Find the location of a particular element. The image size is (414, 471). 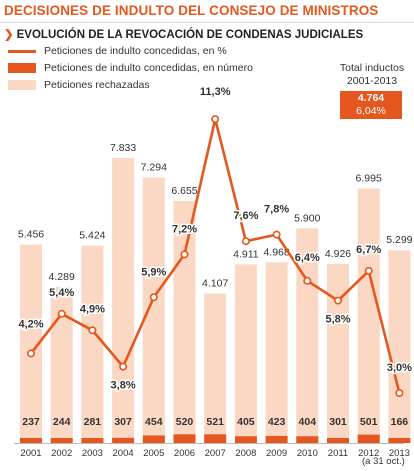

bar-rejected-label: 4.968 is located at coordinates (276, 252).